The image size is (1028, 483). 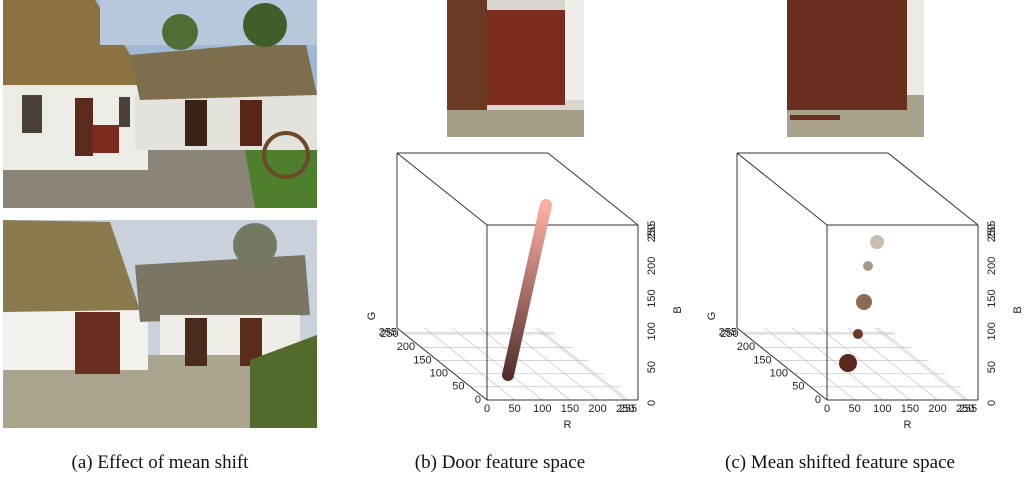 What do you see at coordinates (515, 68) in the screenshot?
I see `door-crop` at bounding box center [515, 68].